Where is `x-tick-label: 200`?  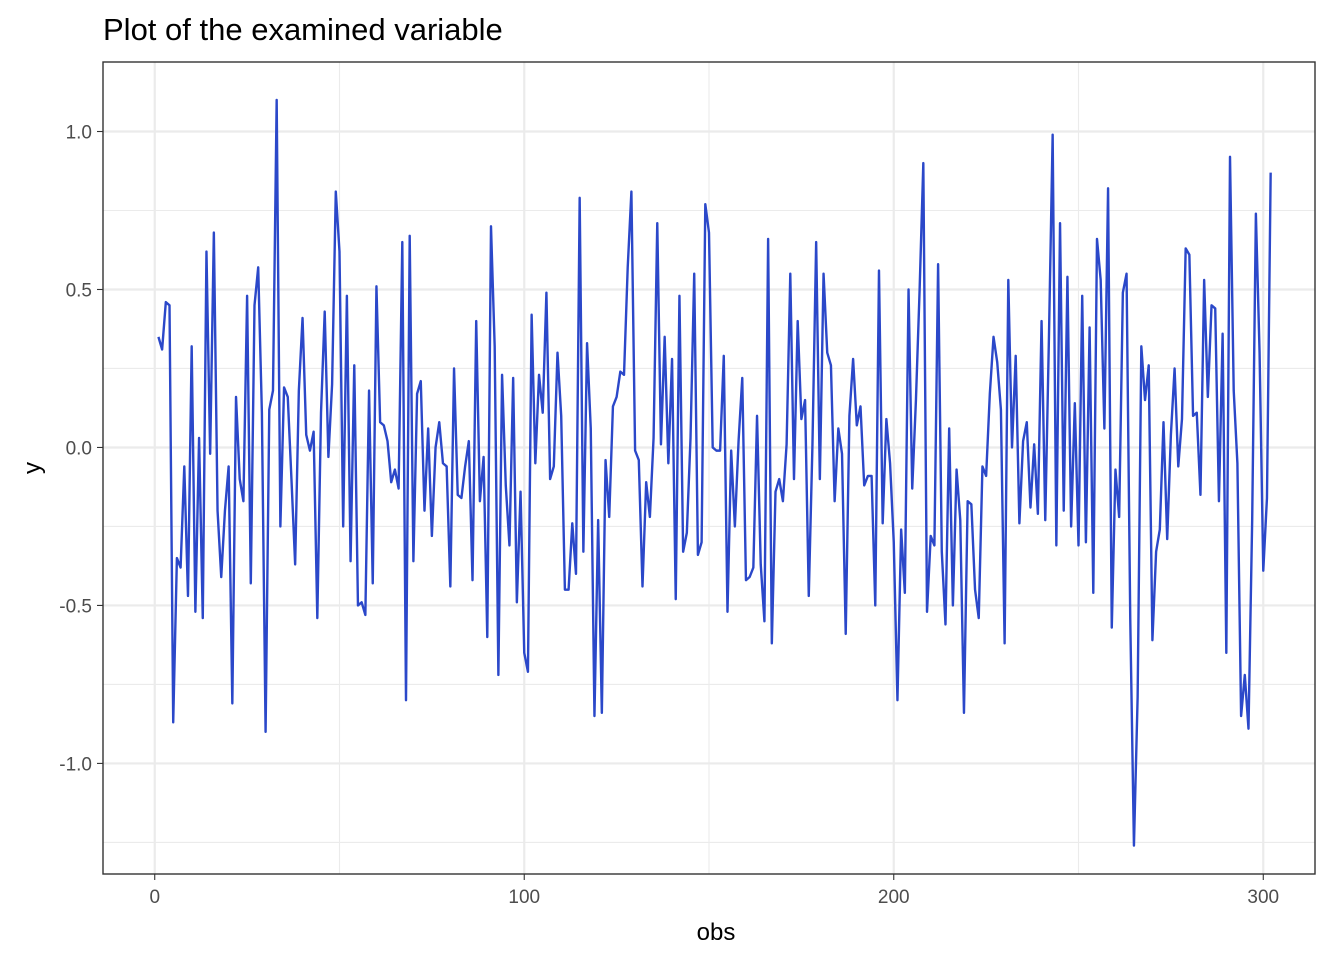
x-tick-label: 200 is located at coordinates (894, 897).